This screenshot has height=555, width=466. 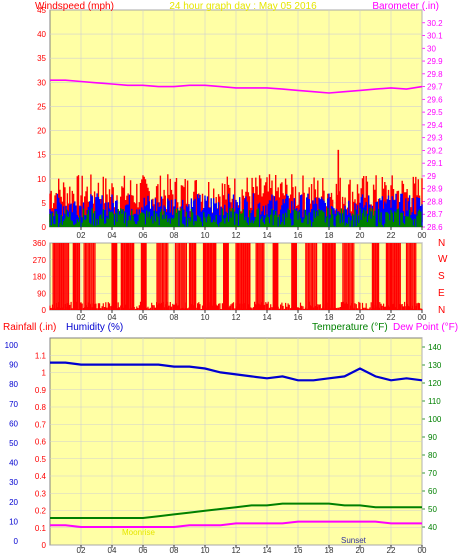 What do you see at coordinates (41, 293) in the screenshot?
I see `direction-tick-label: 90` at bounding box center [41, 293].